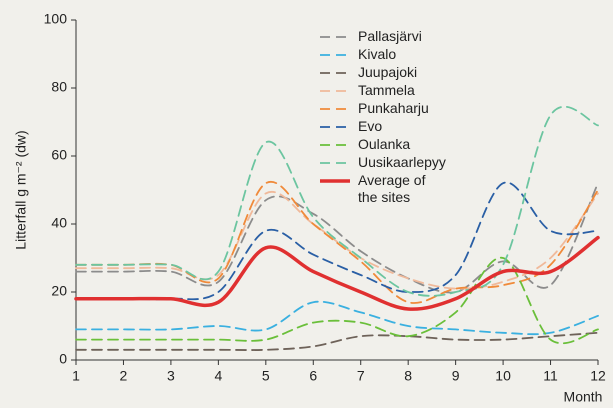 The image size is (613, 408). I want to click on x-axis-label: Month, so click(583, 397).